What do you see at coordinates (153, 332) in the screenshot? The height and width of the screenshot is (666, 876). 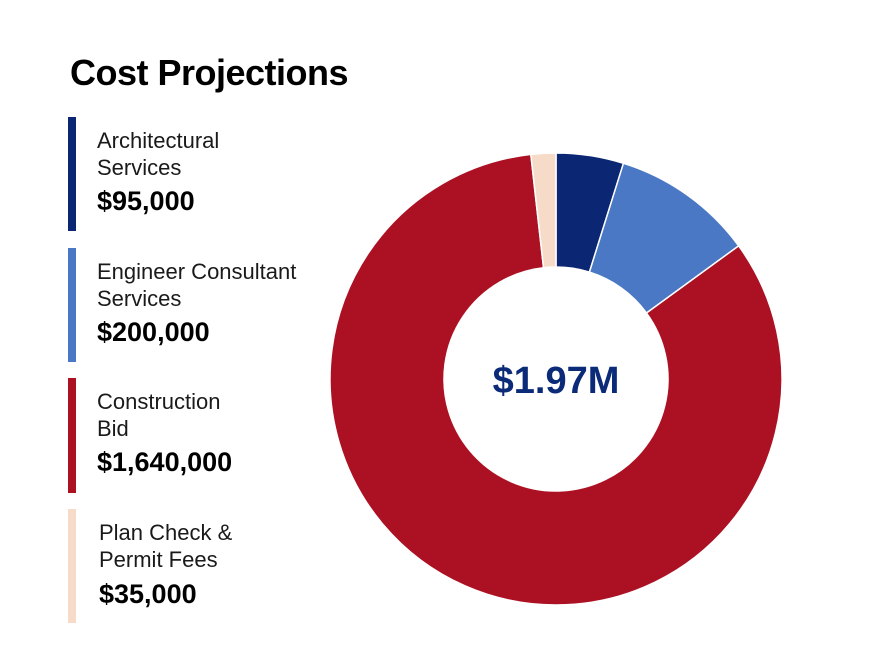 I see `legend-value: $200,000` at bounding box center [153, 332].